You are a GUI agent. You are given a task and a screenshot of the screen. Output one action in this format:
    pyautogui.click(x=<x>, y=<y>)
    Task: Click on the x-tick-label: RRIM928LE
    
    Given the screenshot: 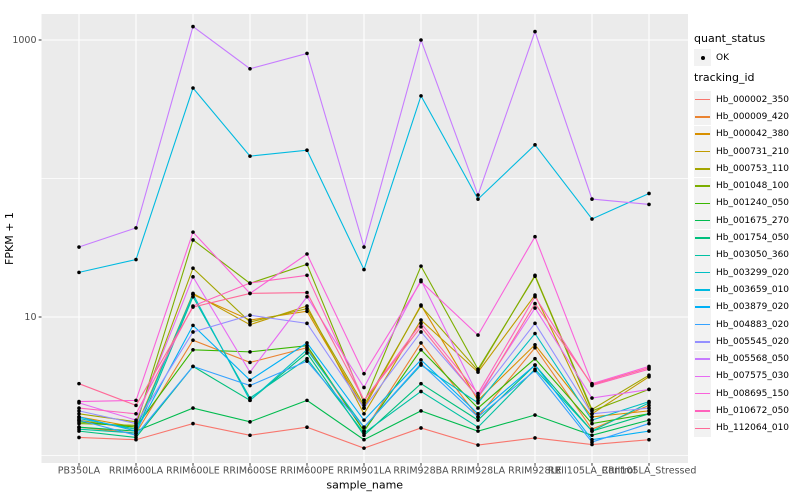 What is the action you would take?
    pyautogui.click(x=535, y=471)
    